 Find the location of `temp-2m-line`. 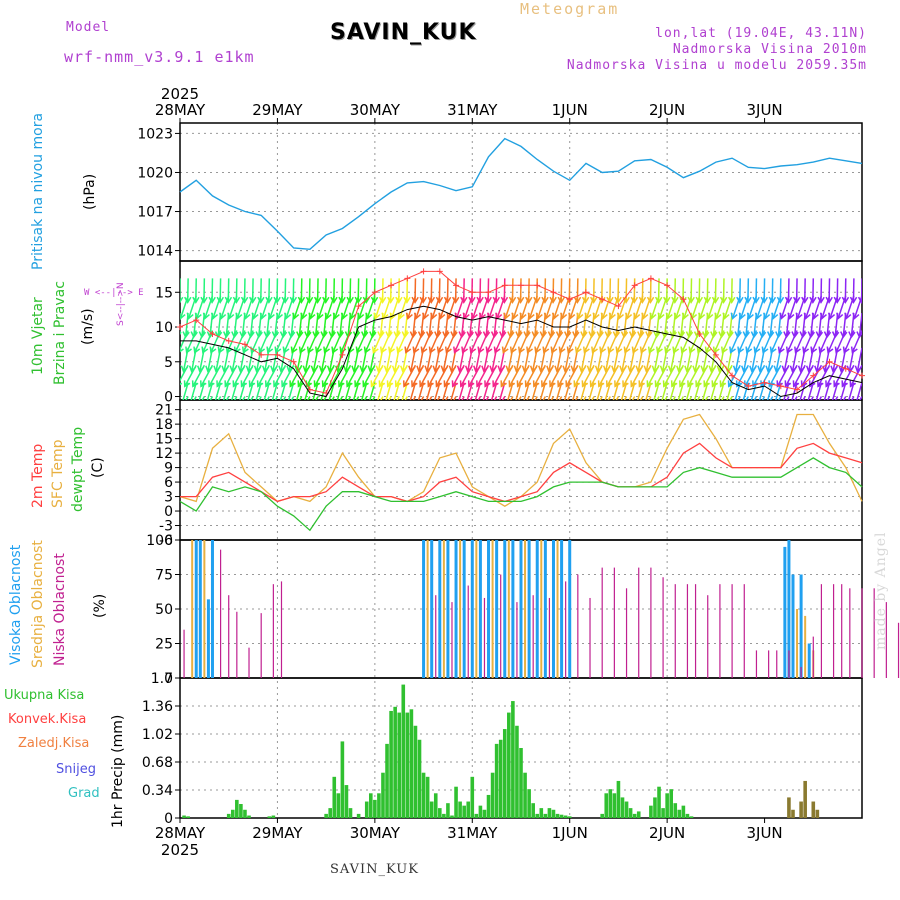

temp-2m-line is located at coordinates (521, 472).